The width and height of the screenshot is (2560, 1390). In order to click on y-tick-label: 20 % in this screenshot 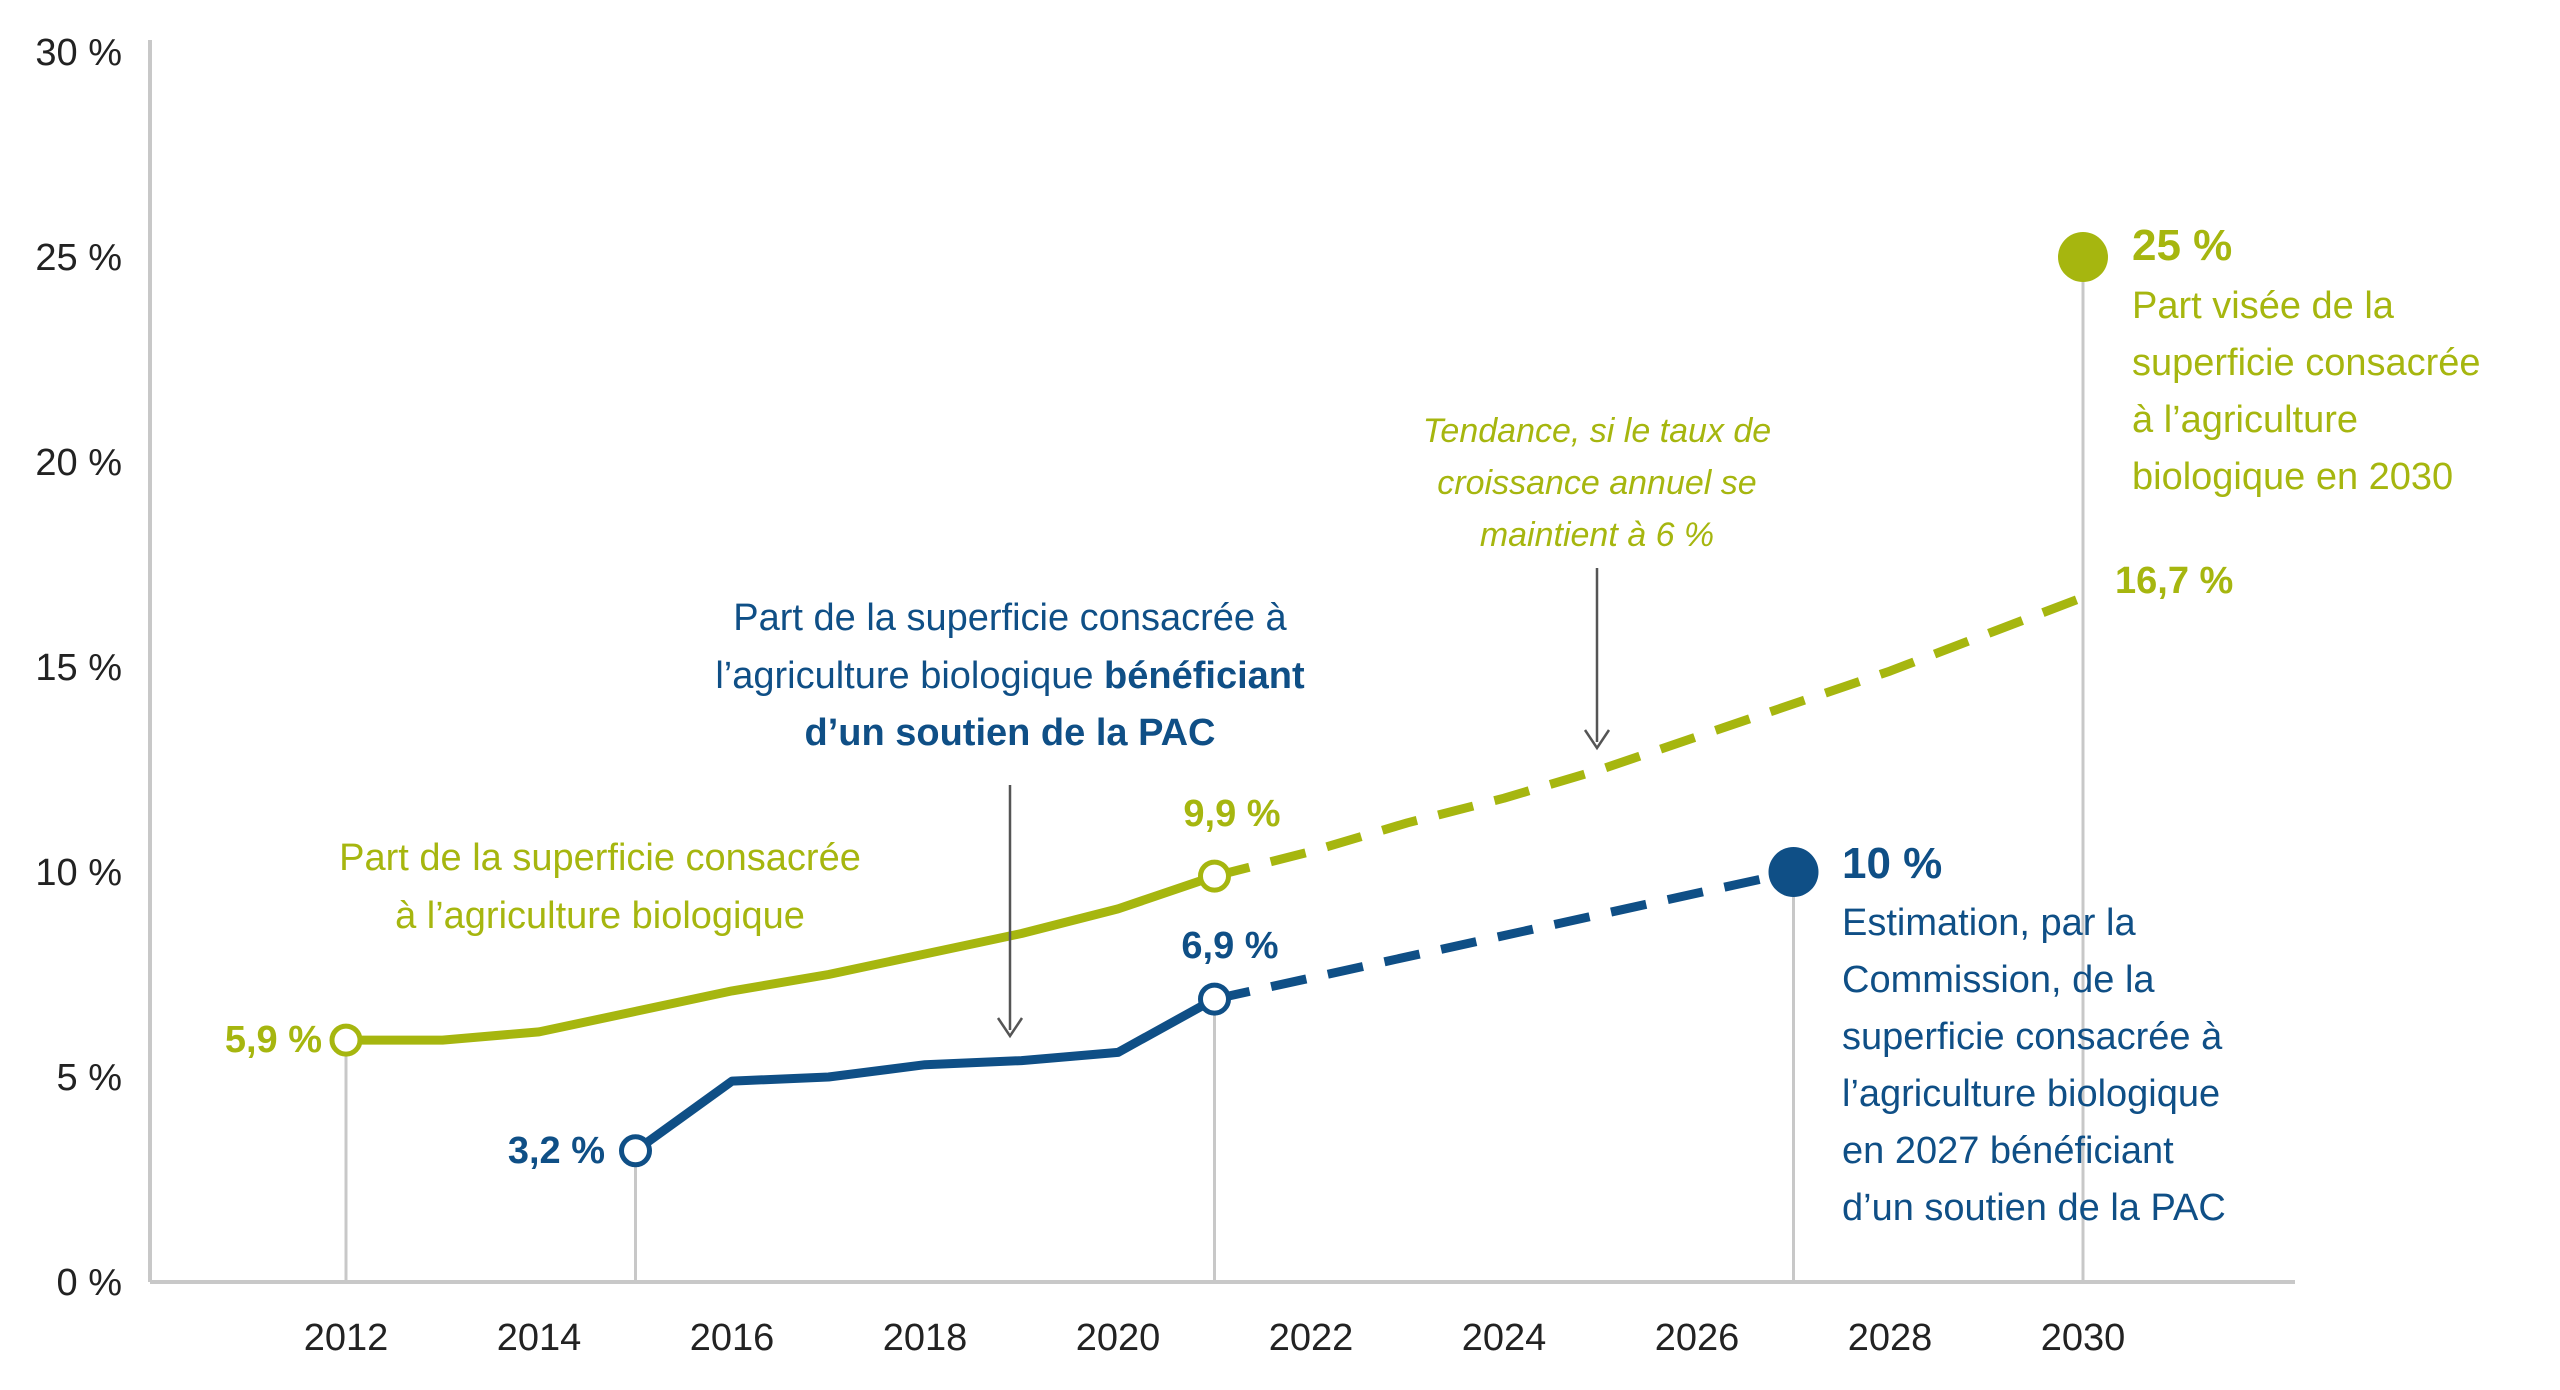, I will do `click(78, 463)`.